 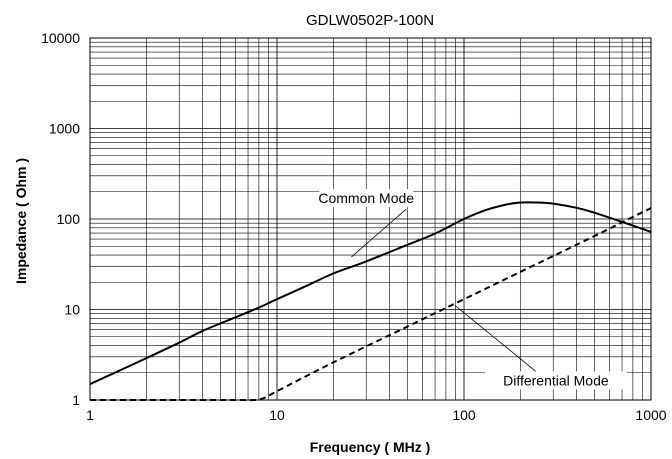 I want to click on y-tick-label: 10000, so click(x=60, y=38).